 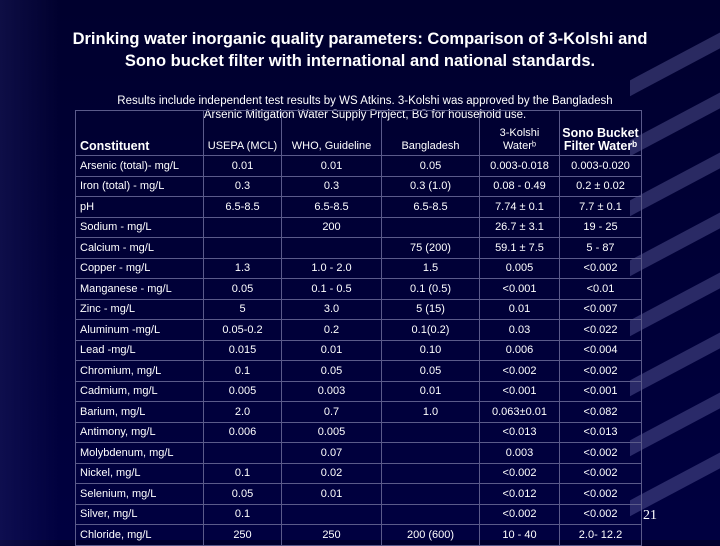 What do you see at coordinates (600, 330) in the screenshot?
I see `table-cell: <0.022` at bounding box center [600, 330].